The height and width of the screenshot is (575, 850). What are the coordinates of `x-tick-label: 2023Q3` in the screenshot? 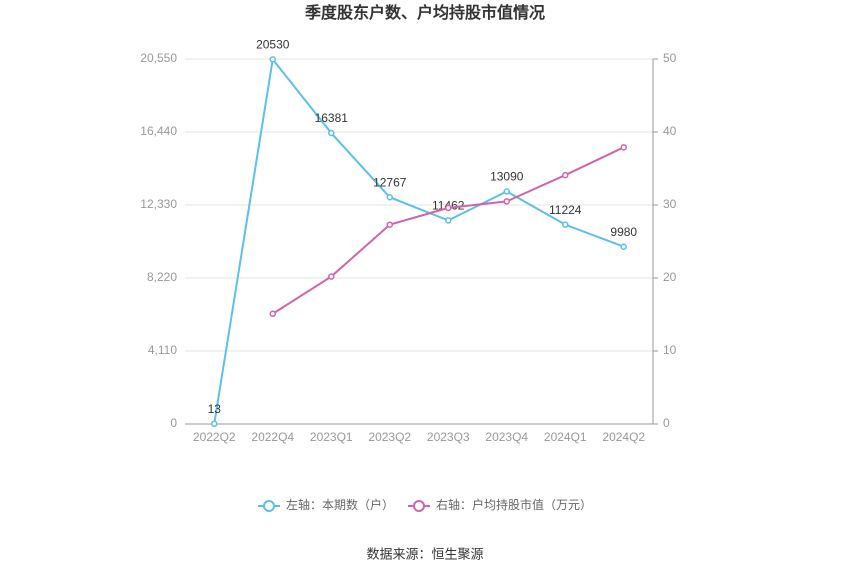 It's located at (448, 437).